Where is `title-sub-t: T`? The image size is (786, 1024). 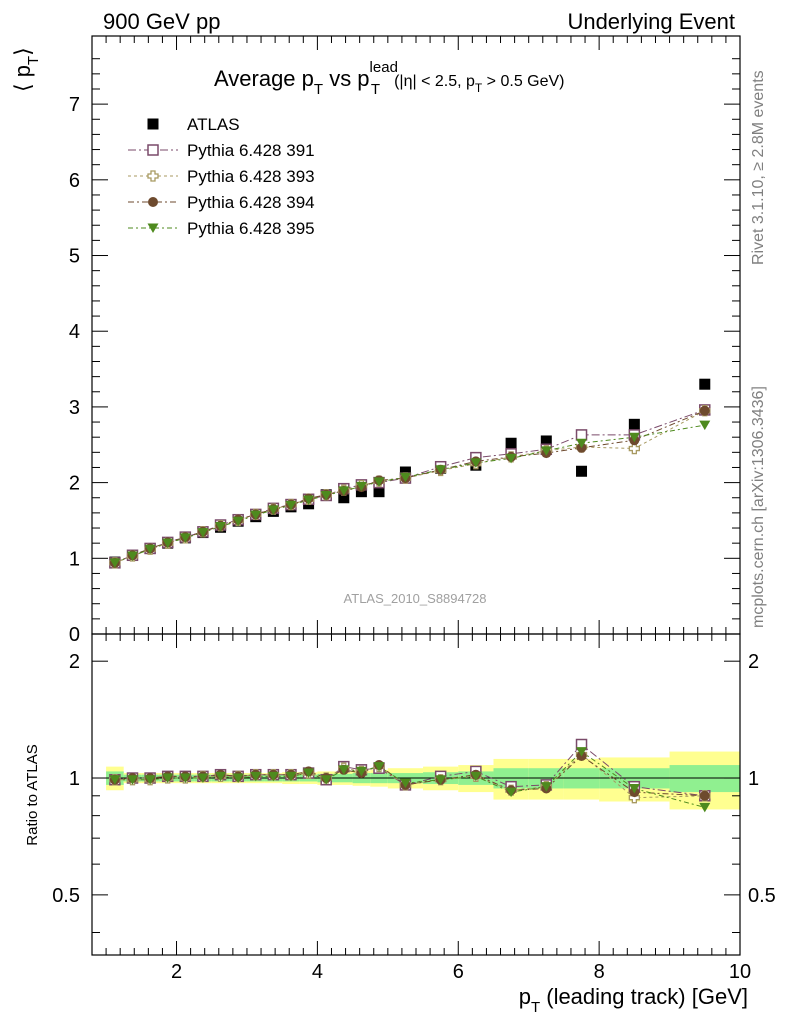
title-sub-t: T is located at coordinates (318, 89).